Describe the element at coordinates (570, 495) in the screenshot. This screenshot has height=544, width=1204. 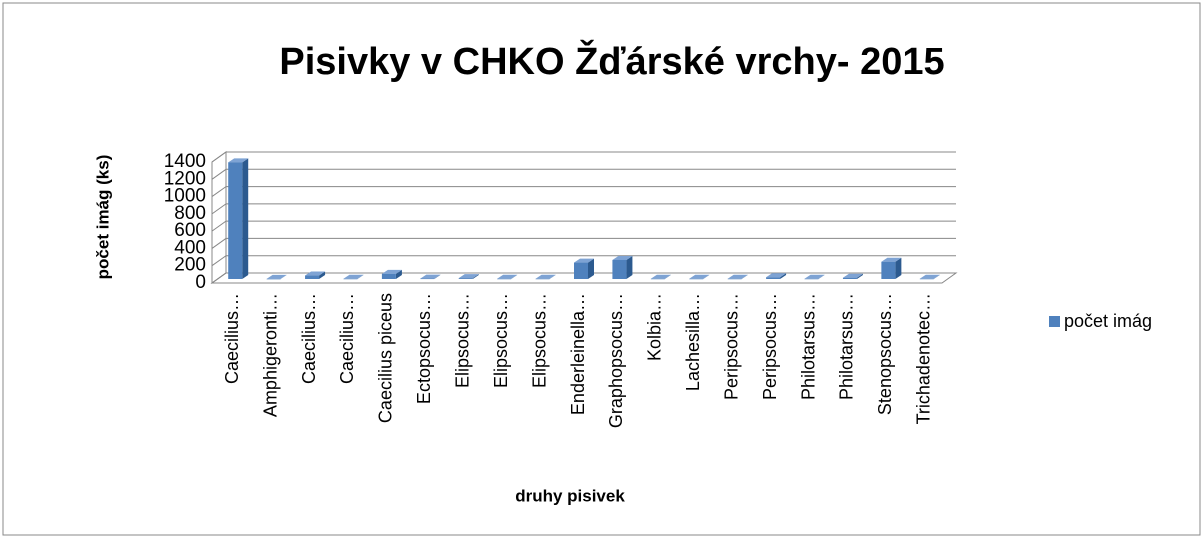
I see `x-axis-title: druhy pisivek` at that location.